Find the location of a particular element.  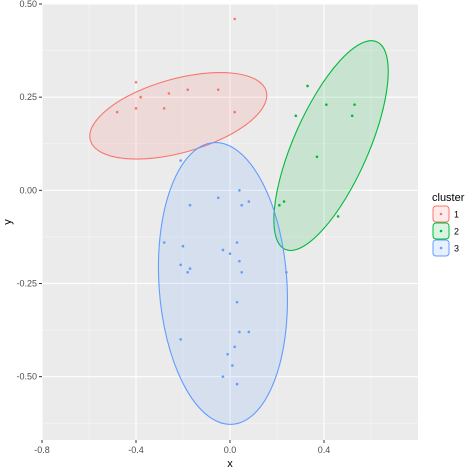

legend-title: cluster is located at coordinates (448, 198).